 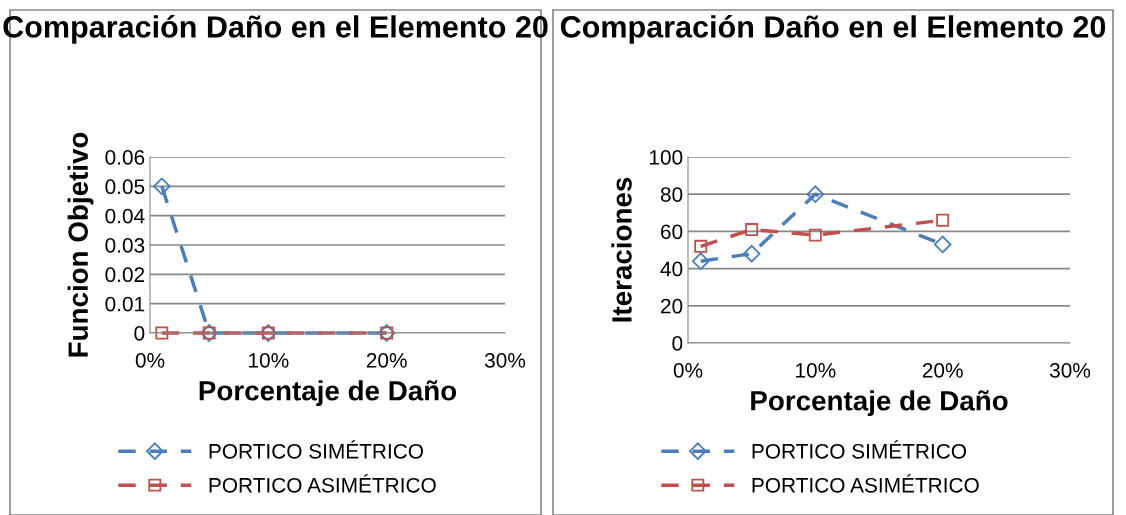 What do you see at coordinates (125, 245) in the screenshot?
I see `y-tick-label: 0.03` at bounding box center [125, 245].